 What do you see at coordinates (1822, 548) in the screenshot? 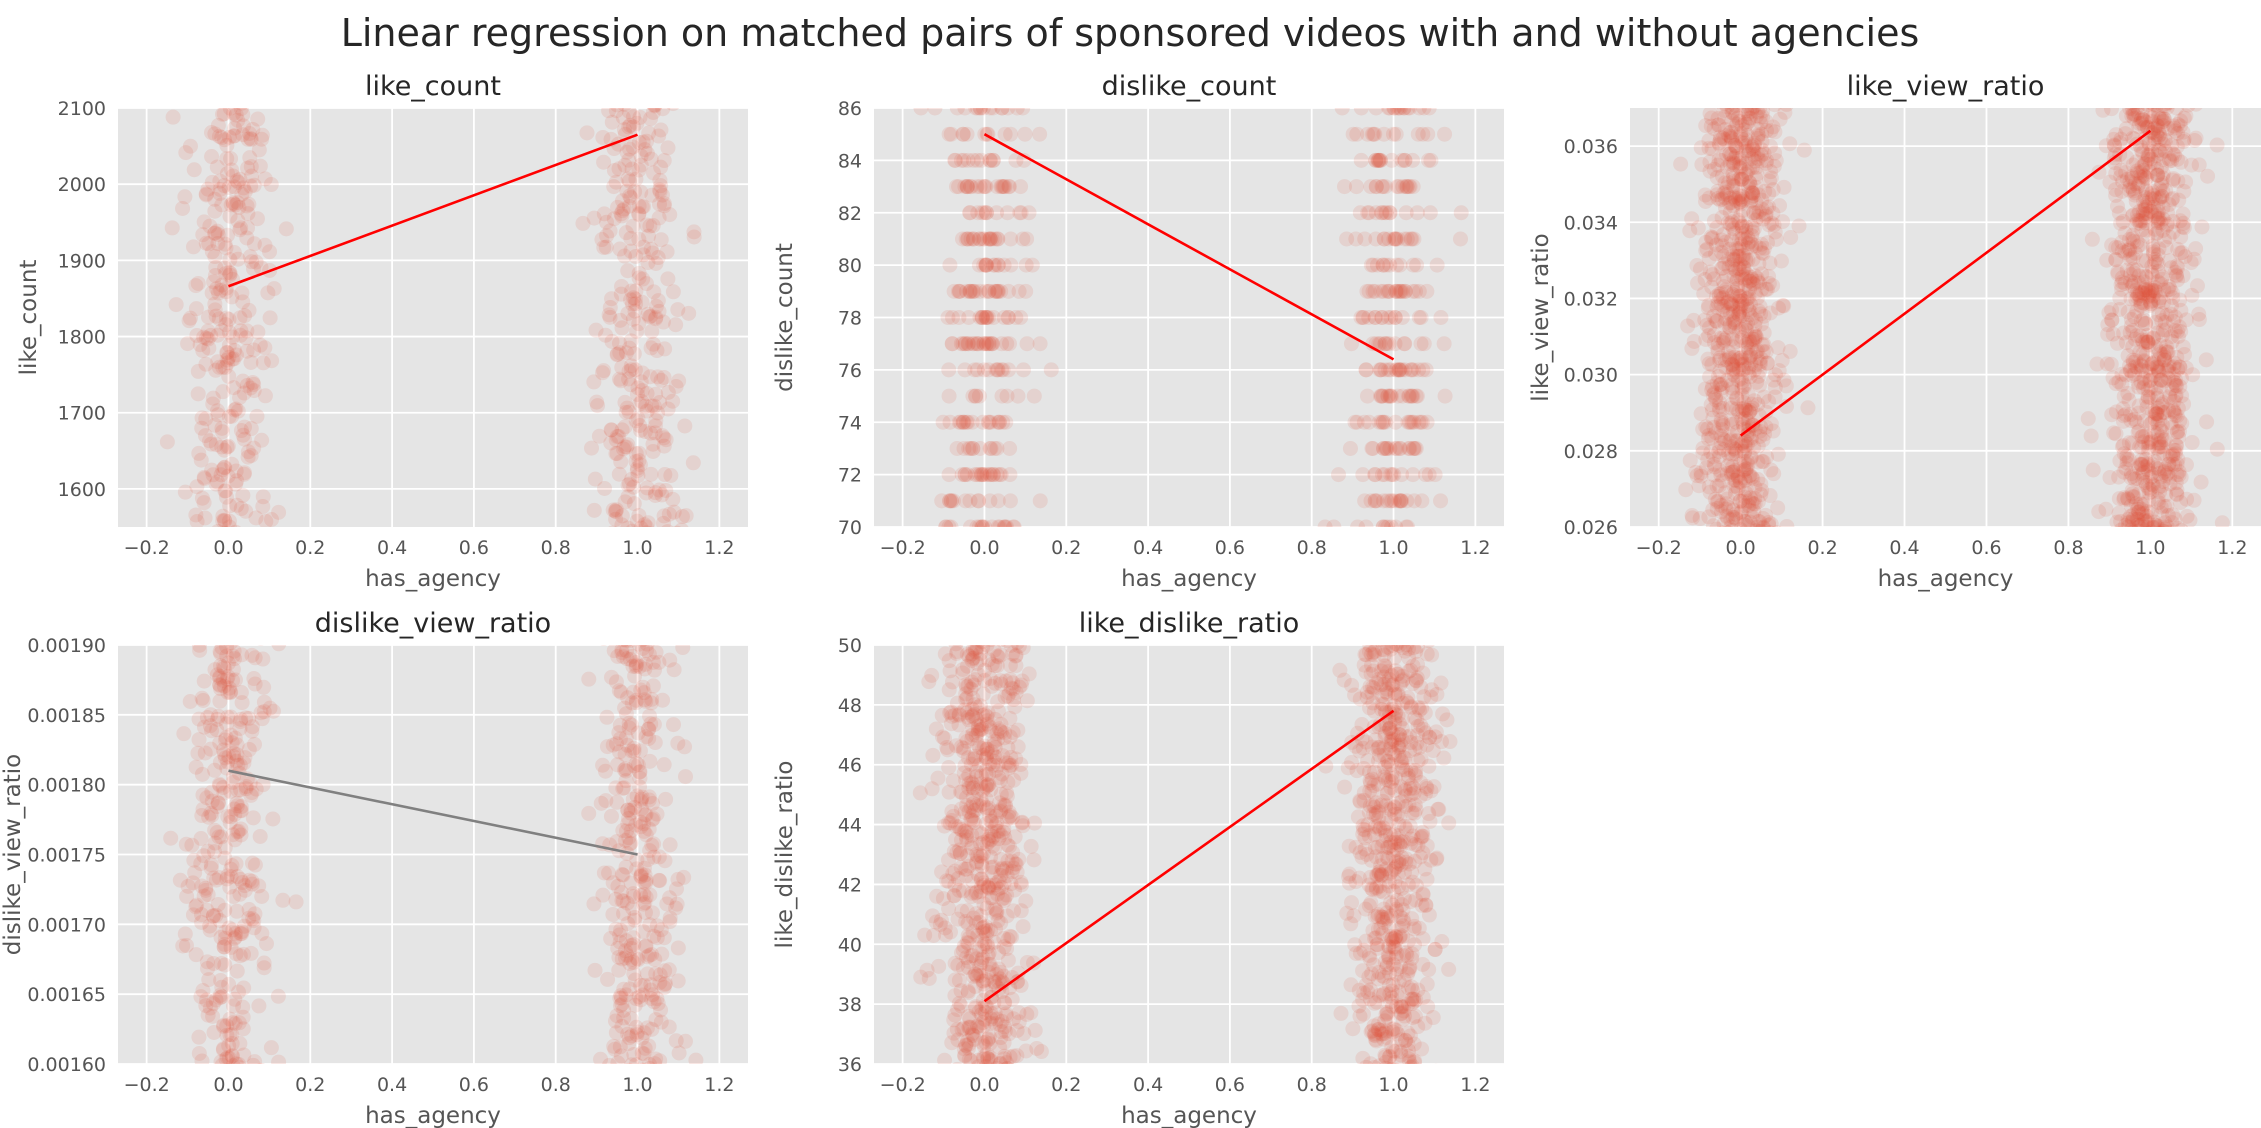
I see `x-tick-label: 0.2` at bounding box center [1822, 548].